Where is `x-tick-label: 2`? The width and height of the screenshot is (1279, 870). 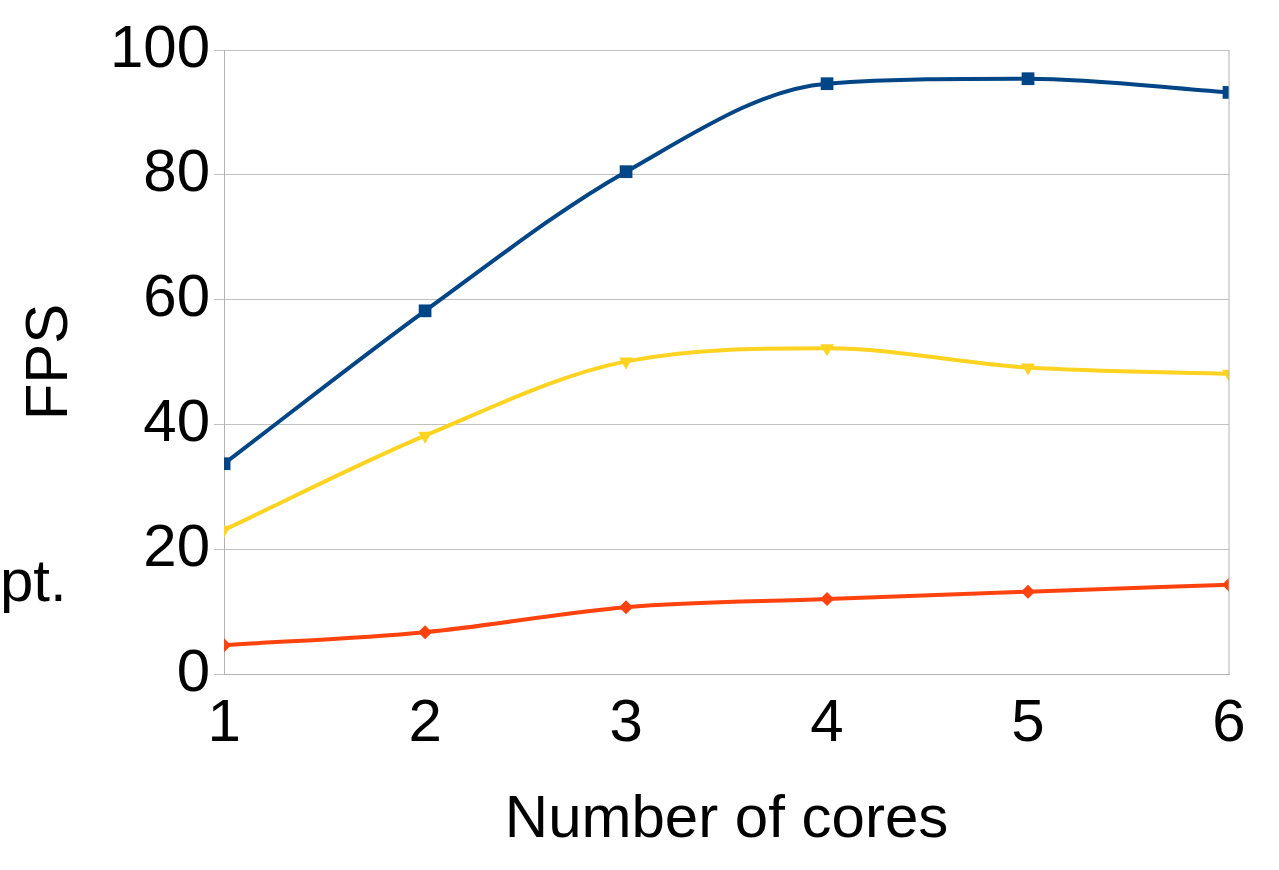
x-tick-label: 2 is located at coordinates (425, 720).